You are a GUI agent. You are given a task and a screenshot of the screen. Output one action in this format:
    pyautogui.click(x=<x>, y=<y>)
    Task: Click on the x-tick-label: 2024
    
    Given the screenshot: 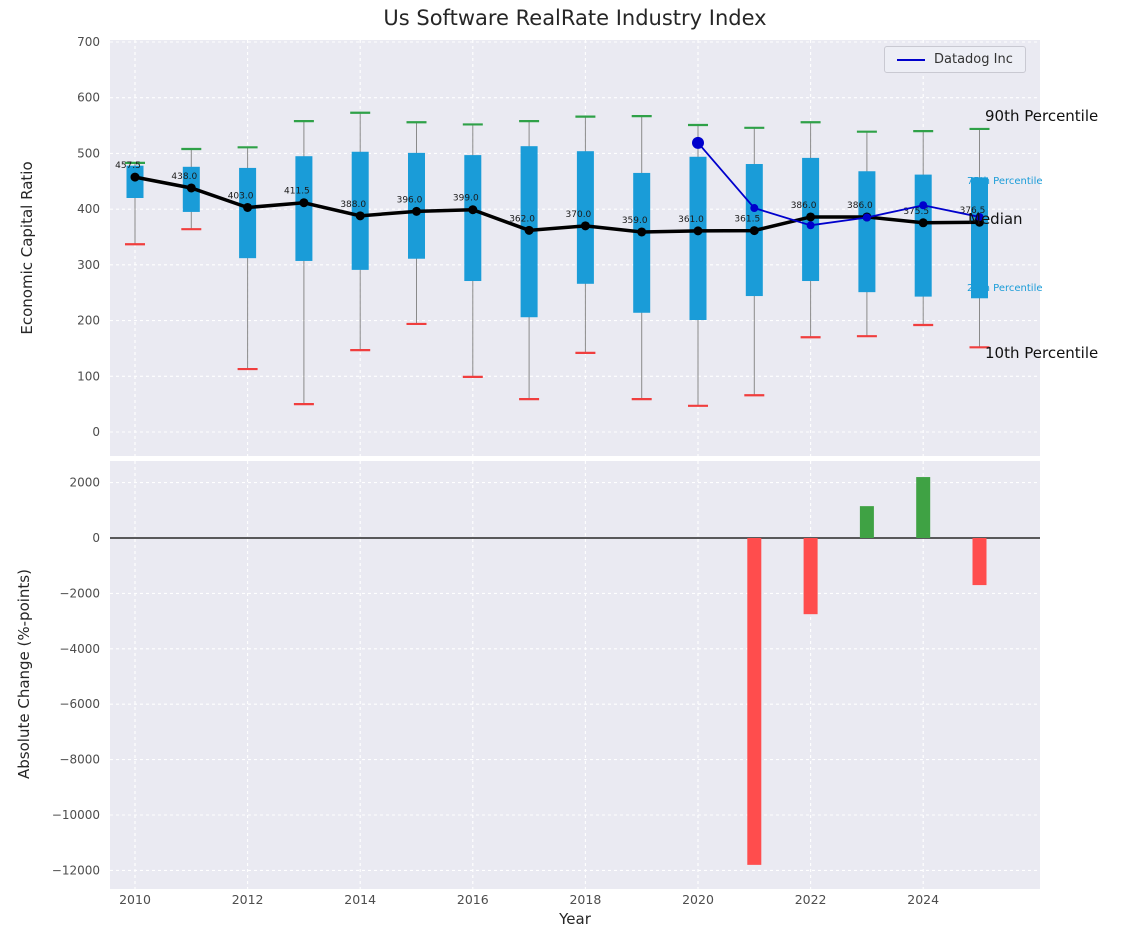 What is the action you would take?
    pyautogui.click(x=923, y=899)
    